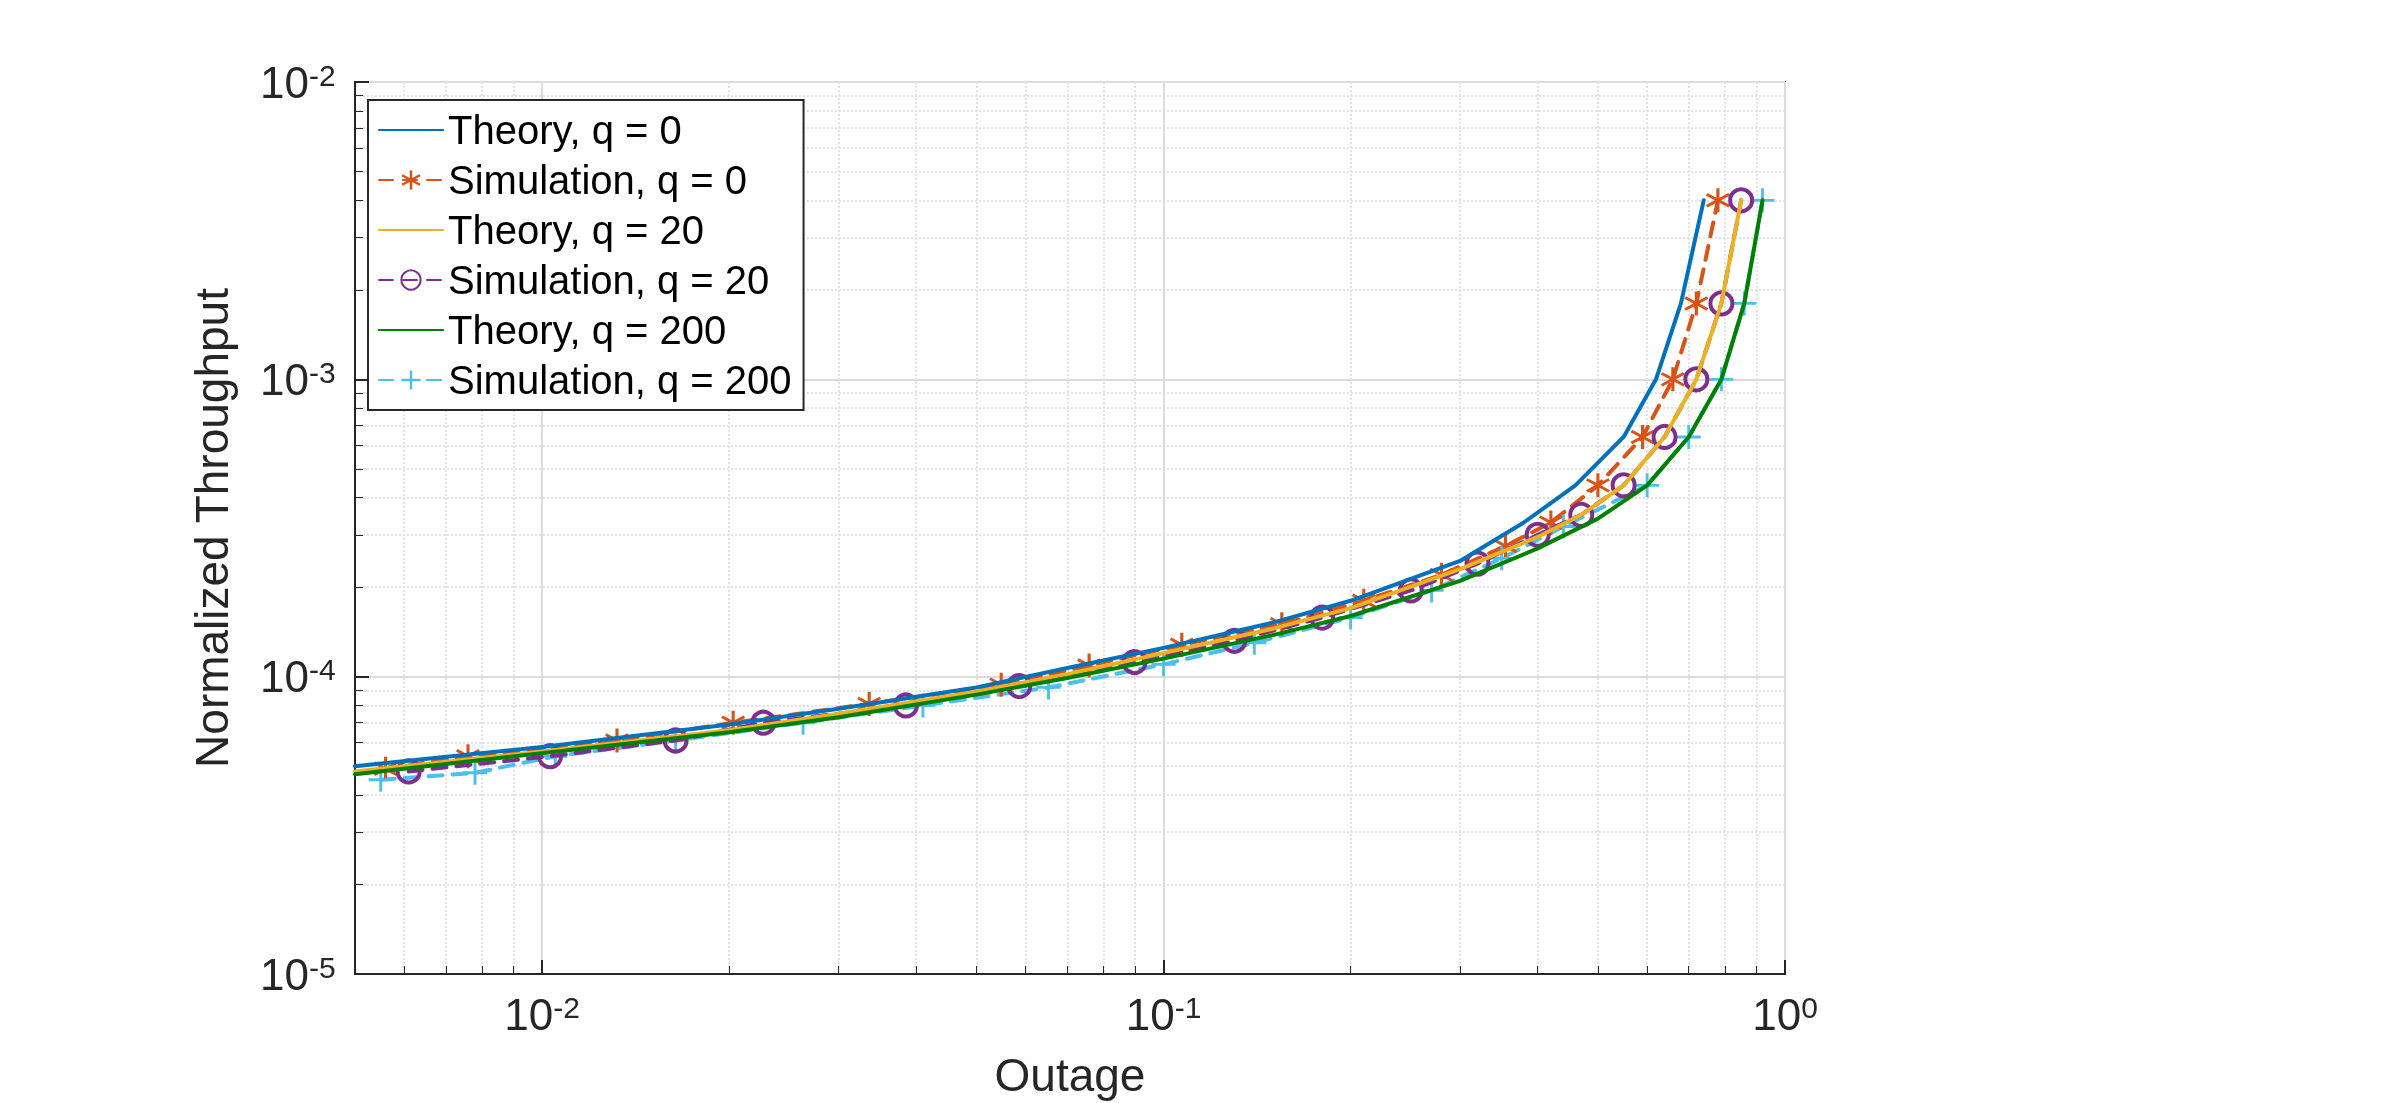 The image size is (2400, 1103). Describe the element at coordinates (609, 280) in the screenshot. I see `legend-label: Simulation, q = 20` at that location.